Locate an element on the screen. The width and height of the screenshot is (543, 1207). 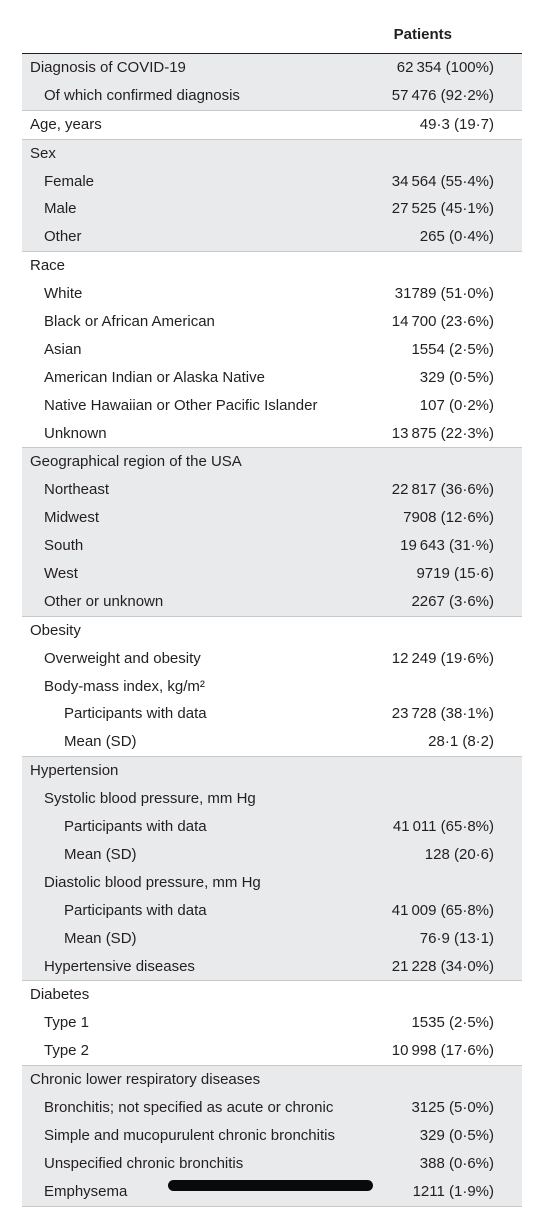
row-label: Race is located at coordinates (48, 266).